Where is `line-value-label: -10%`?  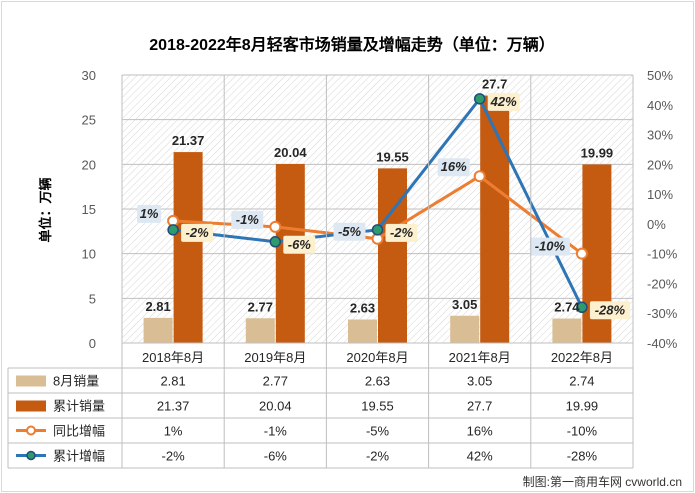
line-value-label: -10% is located at coordinates (550, 246).